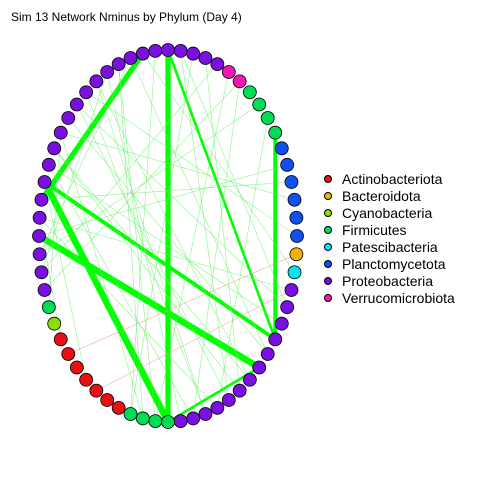 Image resolution: width=480 pixels, height=480 pixels. I want to click on legend-label: Patescibacteria, so click(390, 246).